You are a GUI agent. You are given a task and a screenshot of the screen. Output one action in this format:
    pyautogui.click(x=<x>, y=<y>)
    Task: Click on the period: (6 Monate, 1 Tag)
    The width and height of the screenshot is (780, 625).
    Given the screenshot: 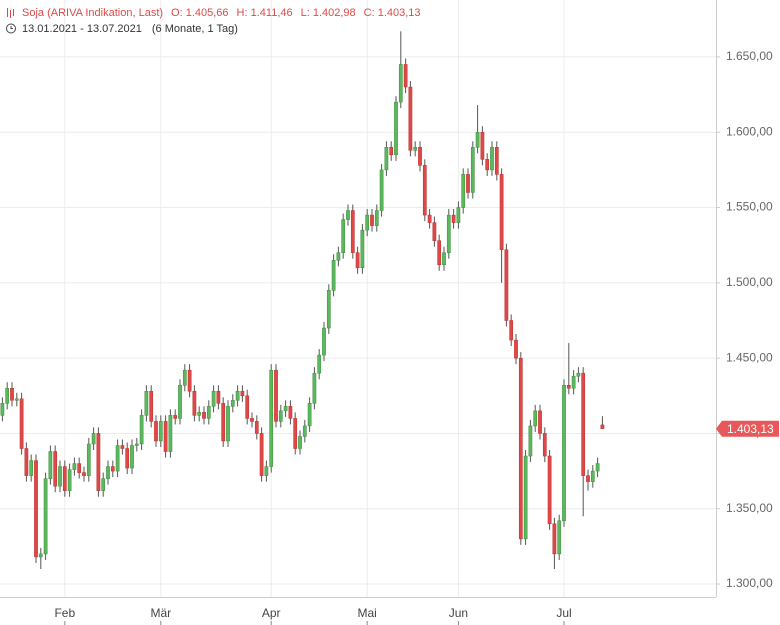 What is the action you would take?
    pyautogui.click(x=195, y=29)
    